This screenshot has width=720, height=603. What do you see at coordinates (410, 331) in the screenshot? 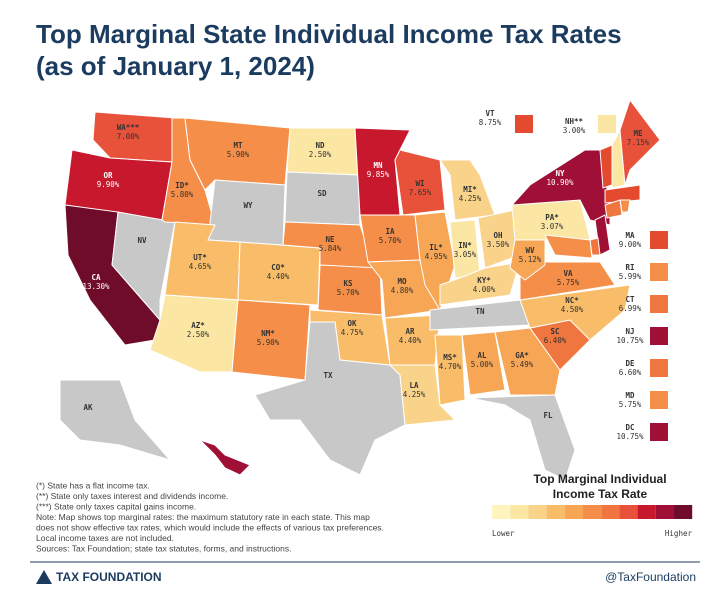
I see `state-abbr: AR` at bounding box center [410, 331].